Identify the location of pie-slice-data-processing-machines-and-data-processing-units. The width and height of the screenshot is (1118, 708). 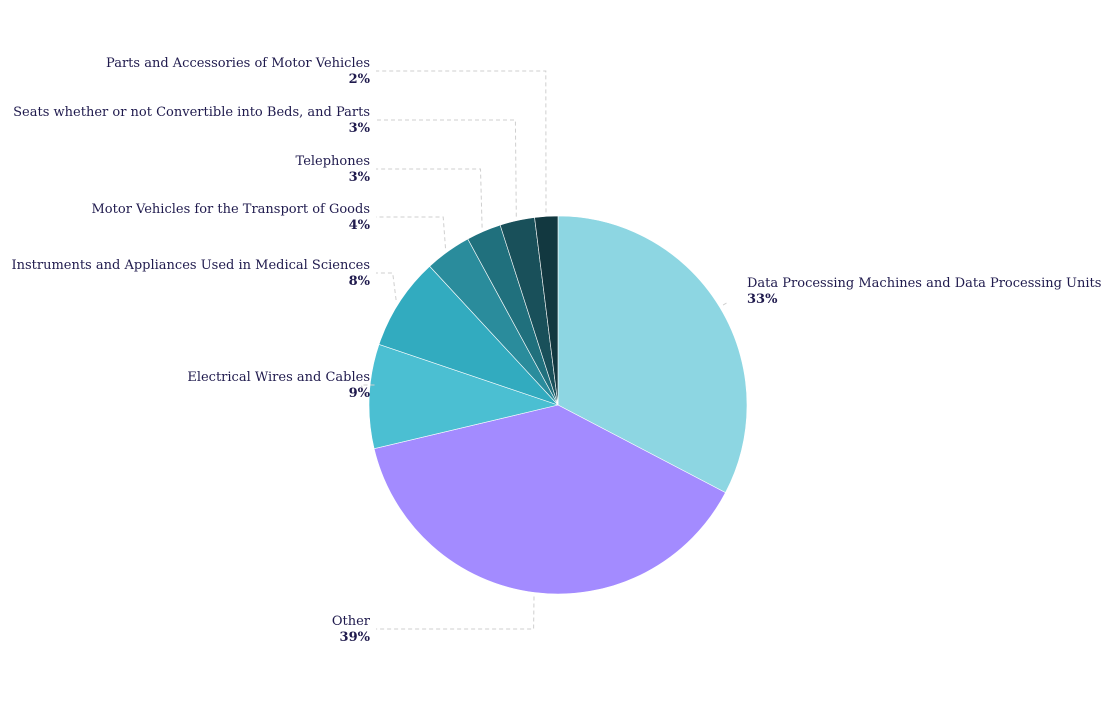
(652, 354).